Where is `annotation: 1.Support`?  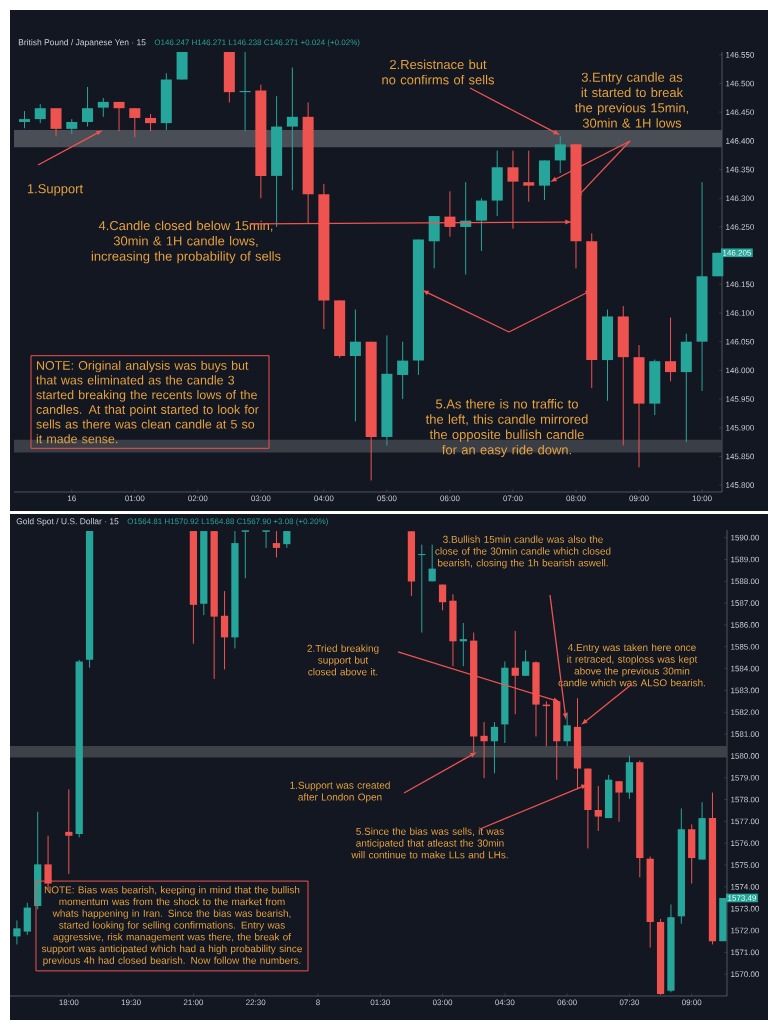 annotation: 1.Support is located at coordinates (55, 190).